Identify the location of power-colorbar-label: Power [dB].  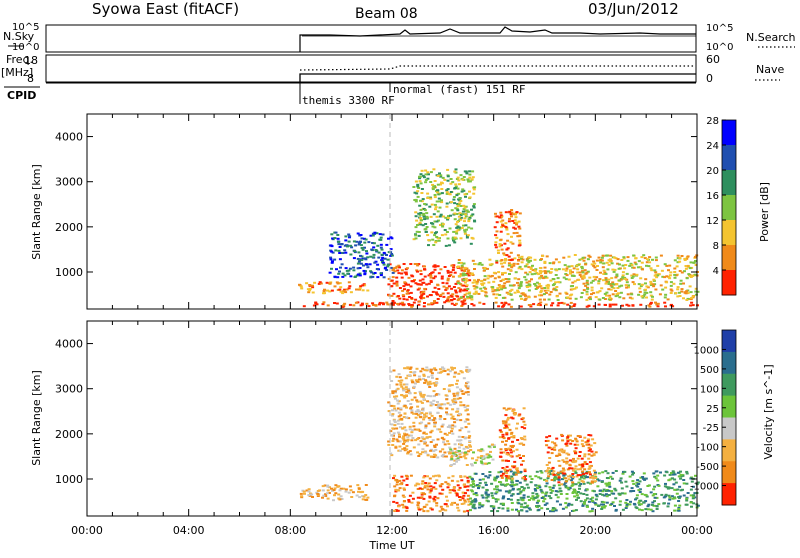
(764, 212).